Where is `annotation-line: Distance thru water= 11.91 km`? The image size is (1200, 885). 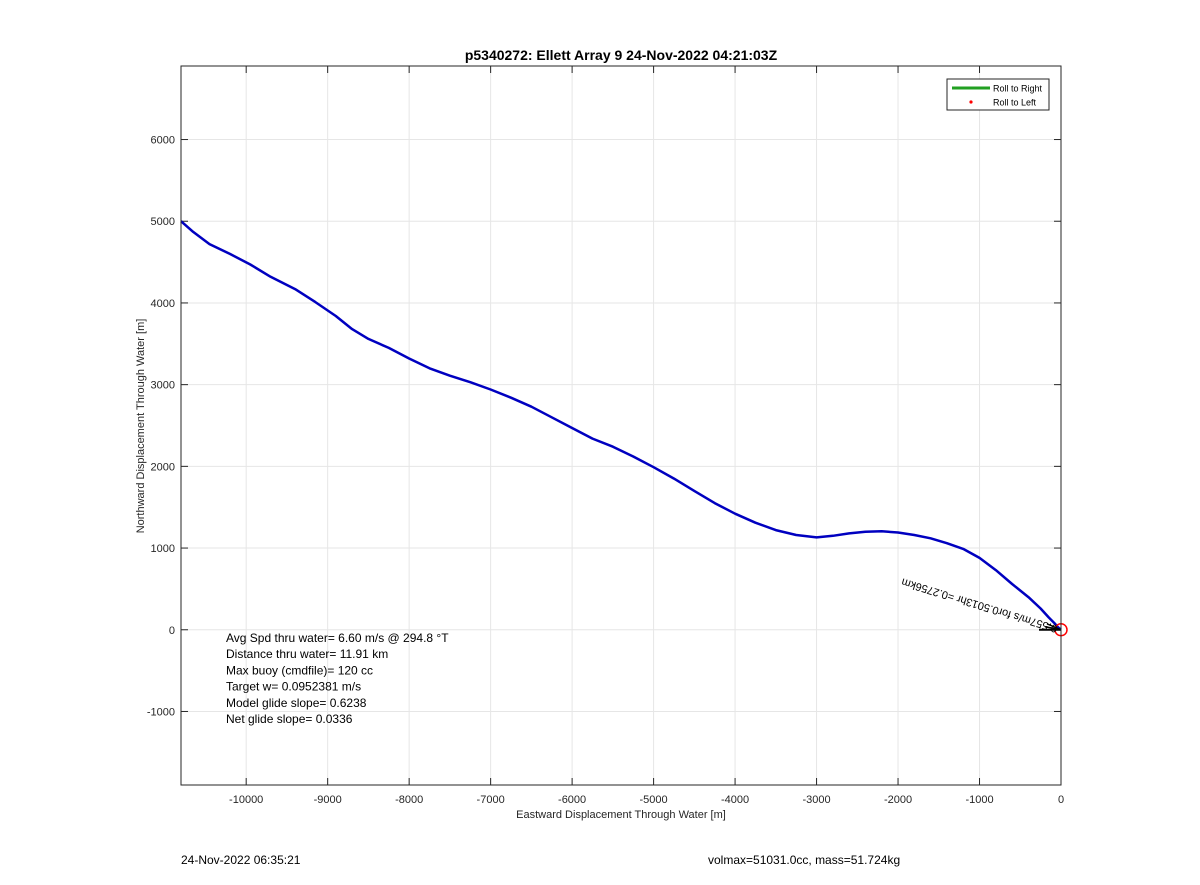 annotation-line: Distance thru water= 11.91 km is located at coordinates (307, 654).